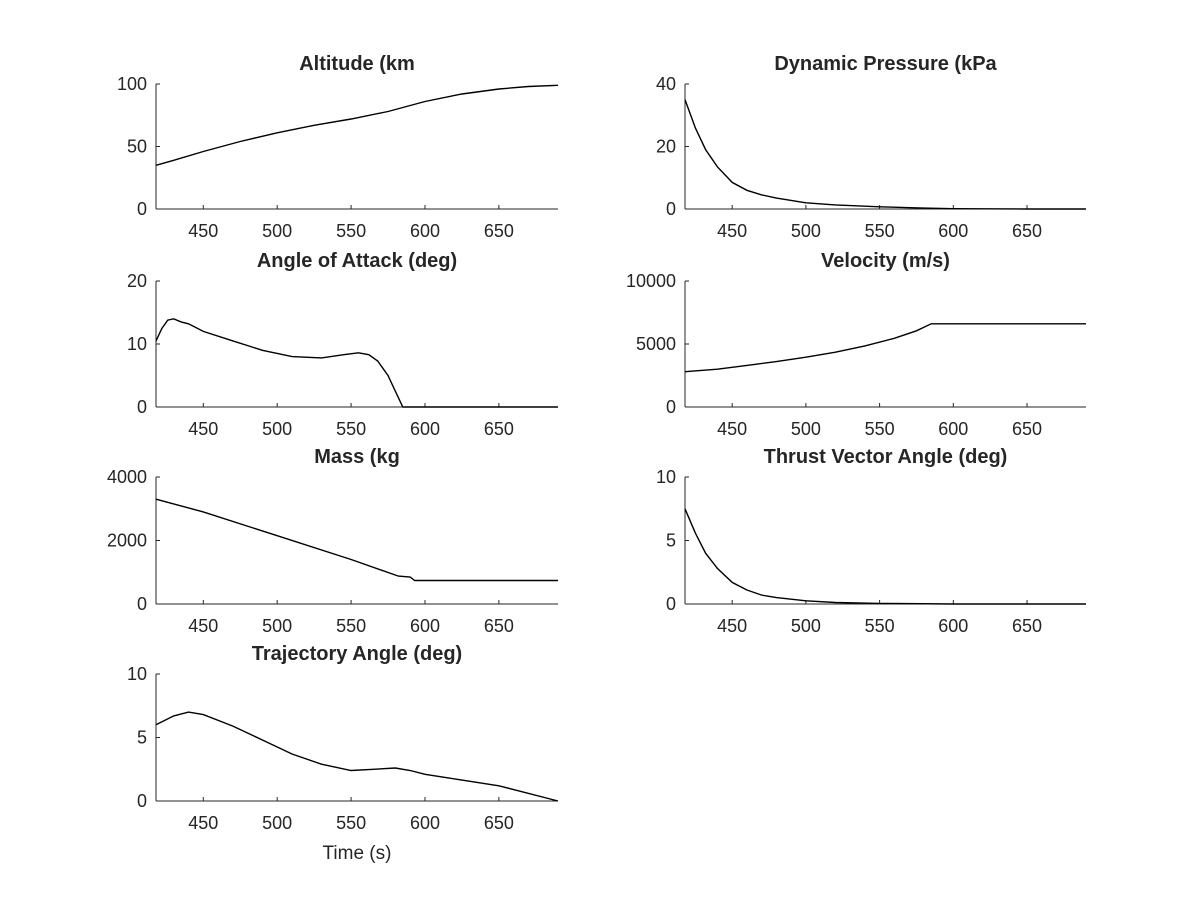  What do you see at coordinates (885, 261) in the screenshot?
I see `subplot-4-title: Velocity (m/s)` at bounding box center [885, 261].